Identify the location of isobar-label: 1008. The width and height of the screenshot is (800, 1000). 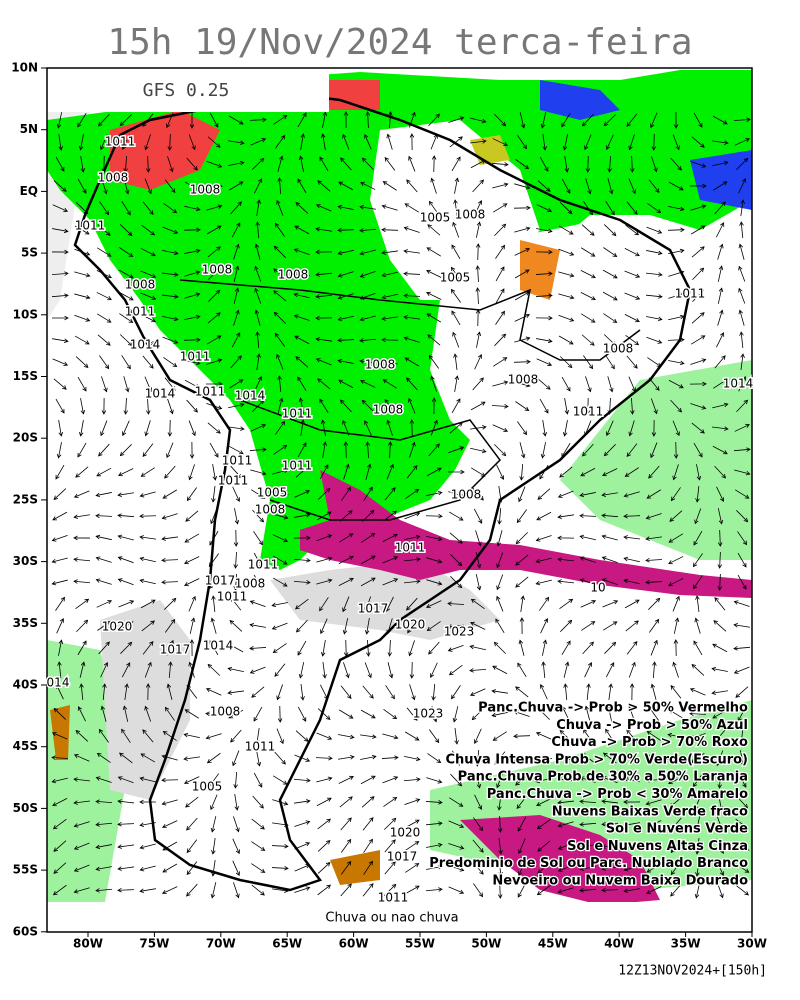
(217, 270).